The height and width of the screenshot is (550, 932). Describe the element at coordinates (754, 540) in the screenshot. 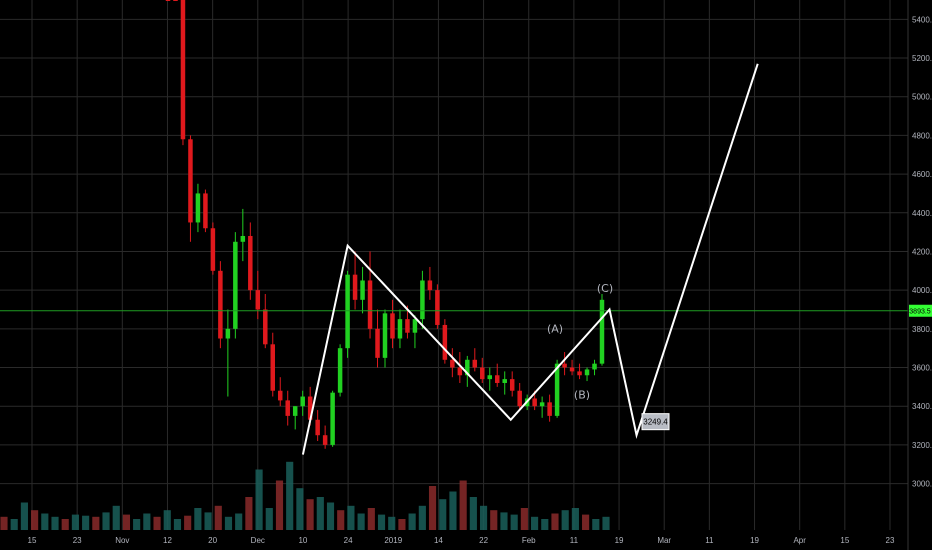

I see `x-tick-label: 19` at that location.